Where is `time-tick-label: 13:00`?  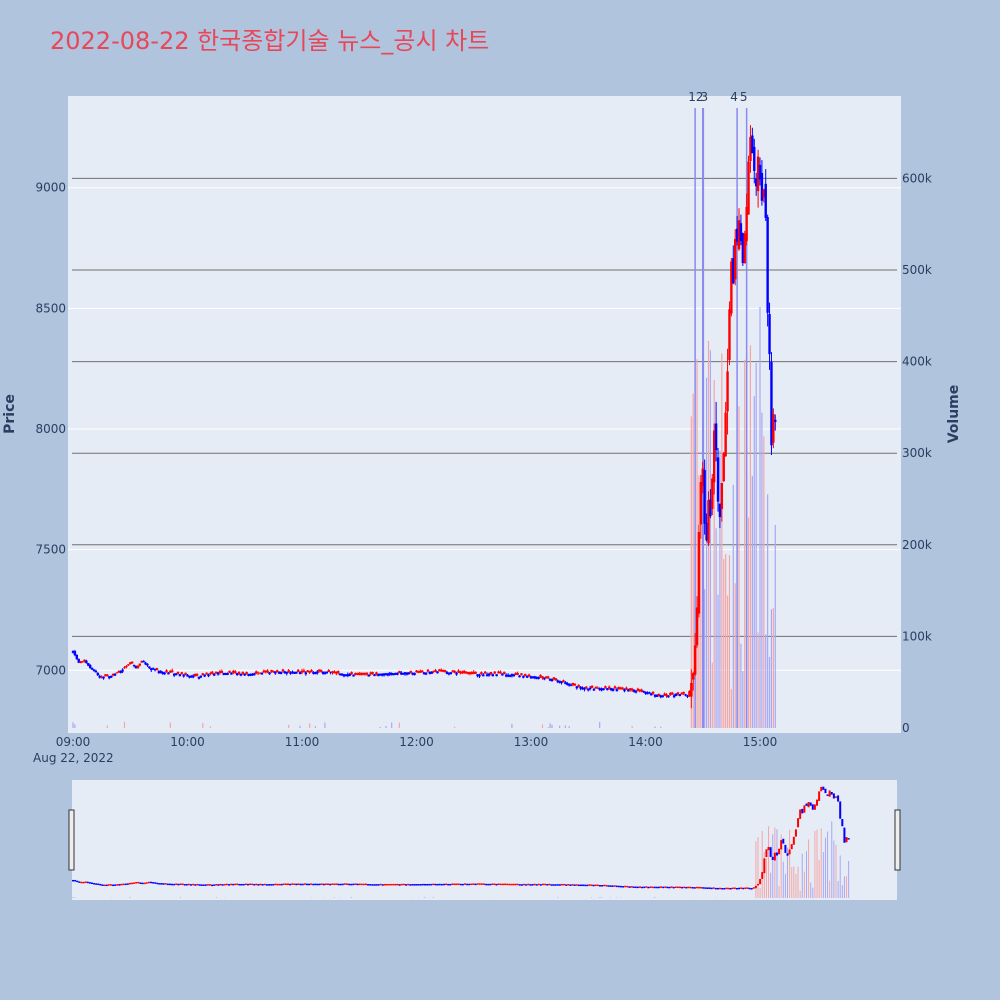
time-tick-label: 13:00 is located at coordinates (531, 742).